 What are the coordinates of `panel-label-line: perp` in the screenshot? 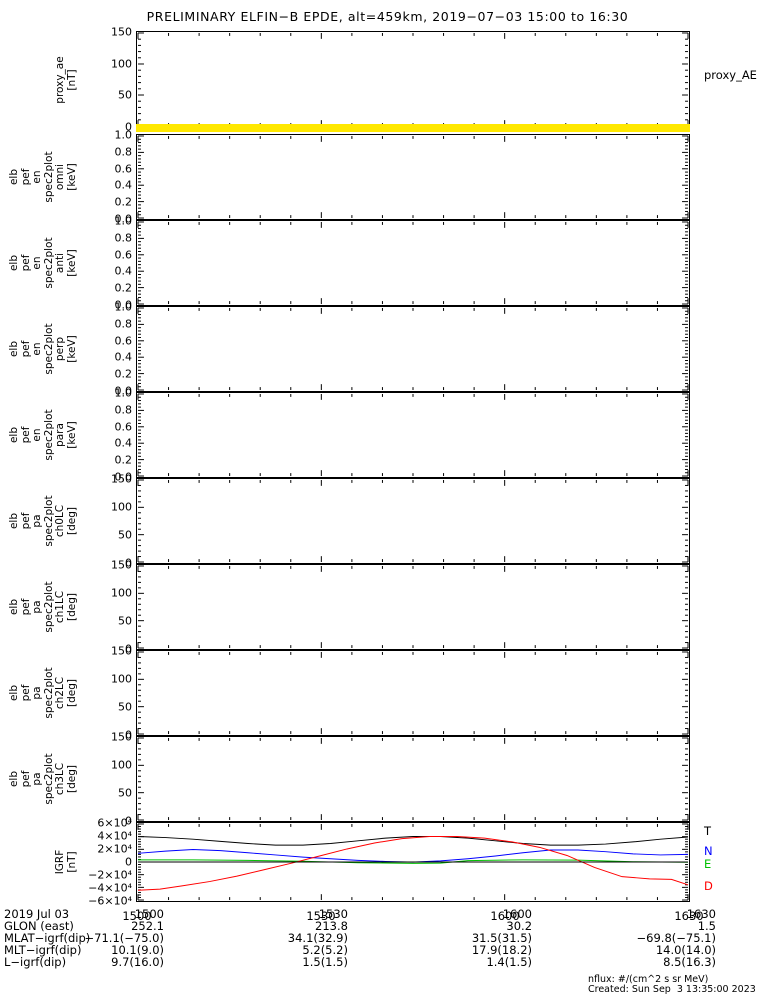 It's located at (60, 349).